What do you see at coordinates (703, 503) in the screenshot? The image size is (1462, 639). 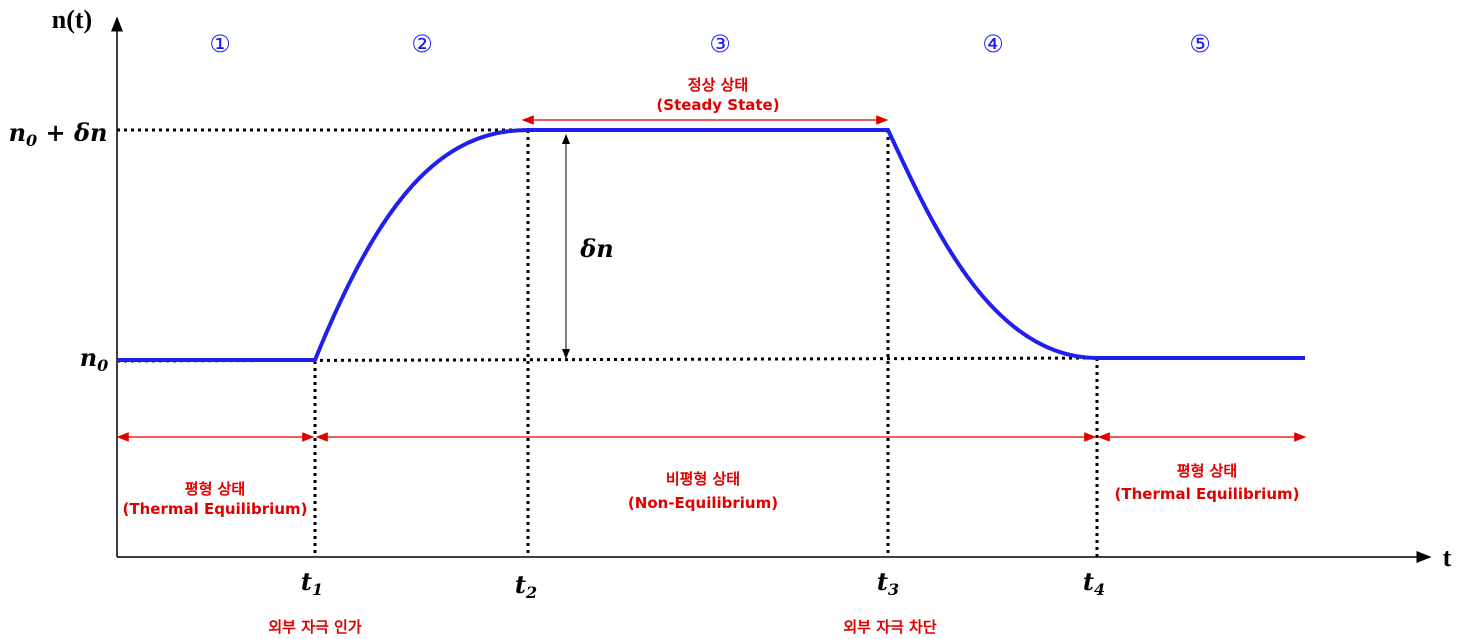 I see `phase-english: (Non-Equilibrium)` at bounding box center [703, 503].